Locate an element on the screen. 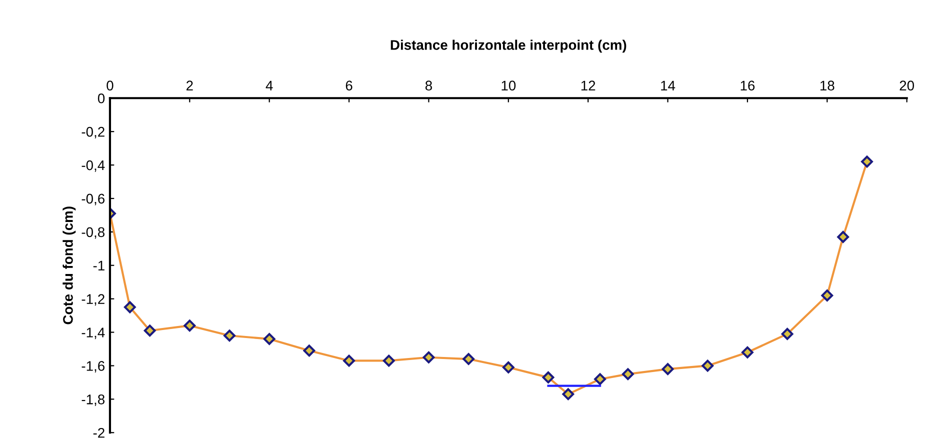 This screenshot has height=446, width=932. x-tick-label: 10 is located at coordinates (509, 85).